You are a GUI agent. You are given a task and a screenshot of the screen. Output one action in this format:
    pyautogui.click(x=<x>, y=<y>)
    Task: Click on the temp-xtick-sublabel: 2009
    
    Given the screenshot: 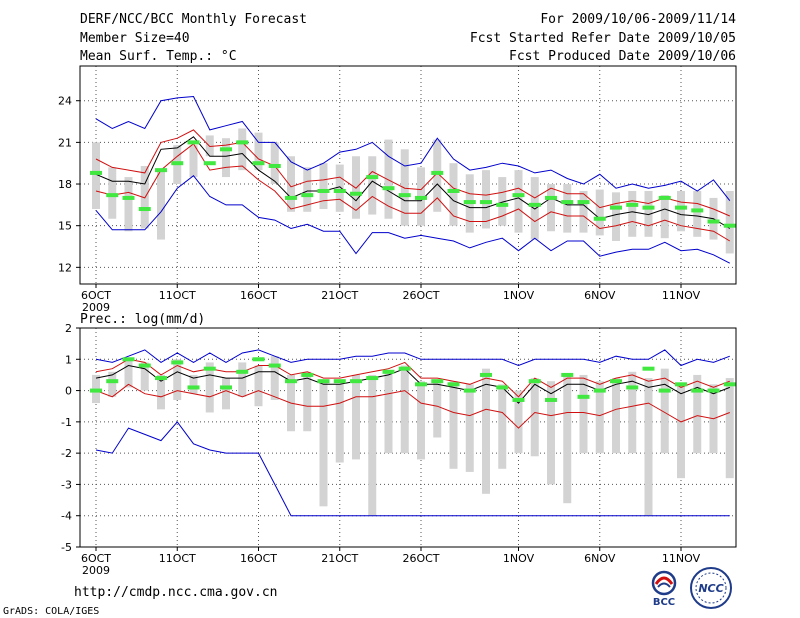 What is the action you would take?
    pyautogui.click(x=96, y=307)
    